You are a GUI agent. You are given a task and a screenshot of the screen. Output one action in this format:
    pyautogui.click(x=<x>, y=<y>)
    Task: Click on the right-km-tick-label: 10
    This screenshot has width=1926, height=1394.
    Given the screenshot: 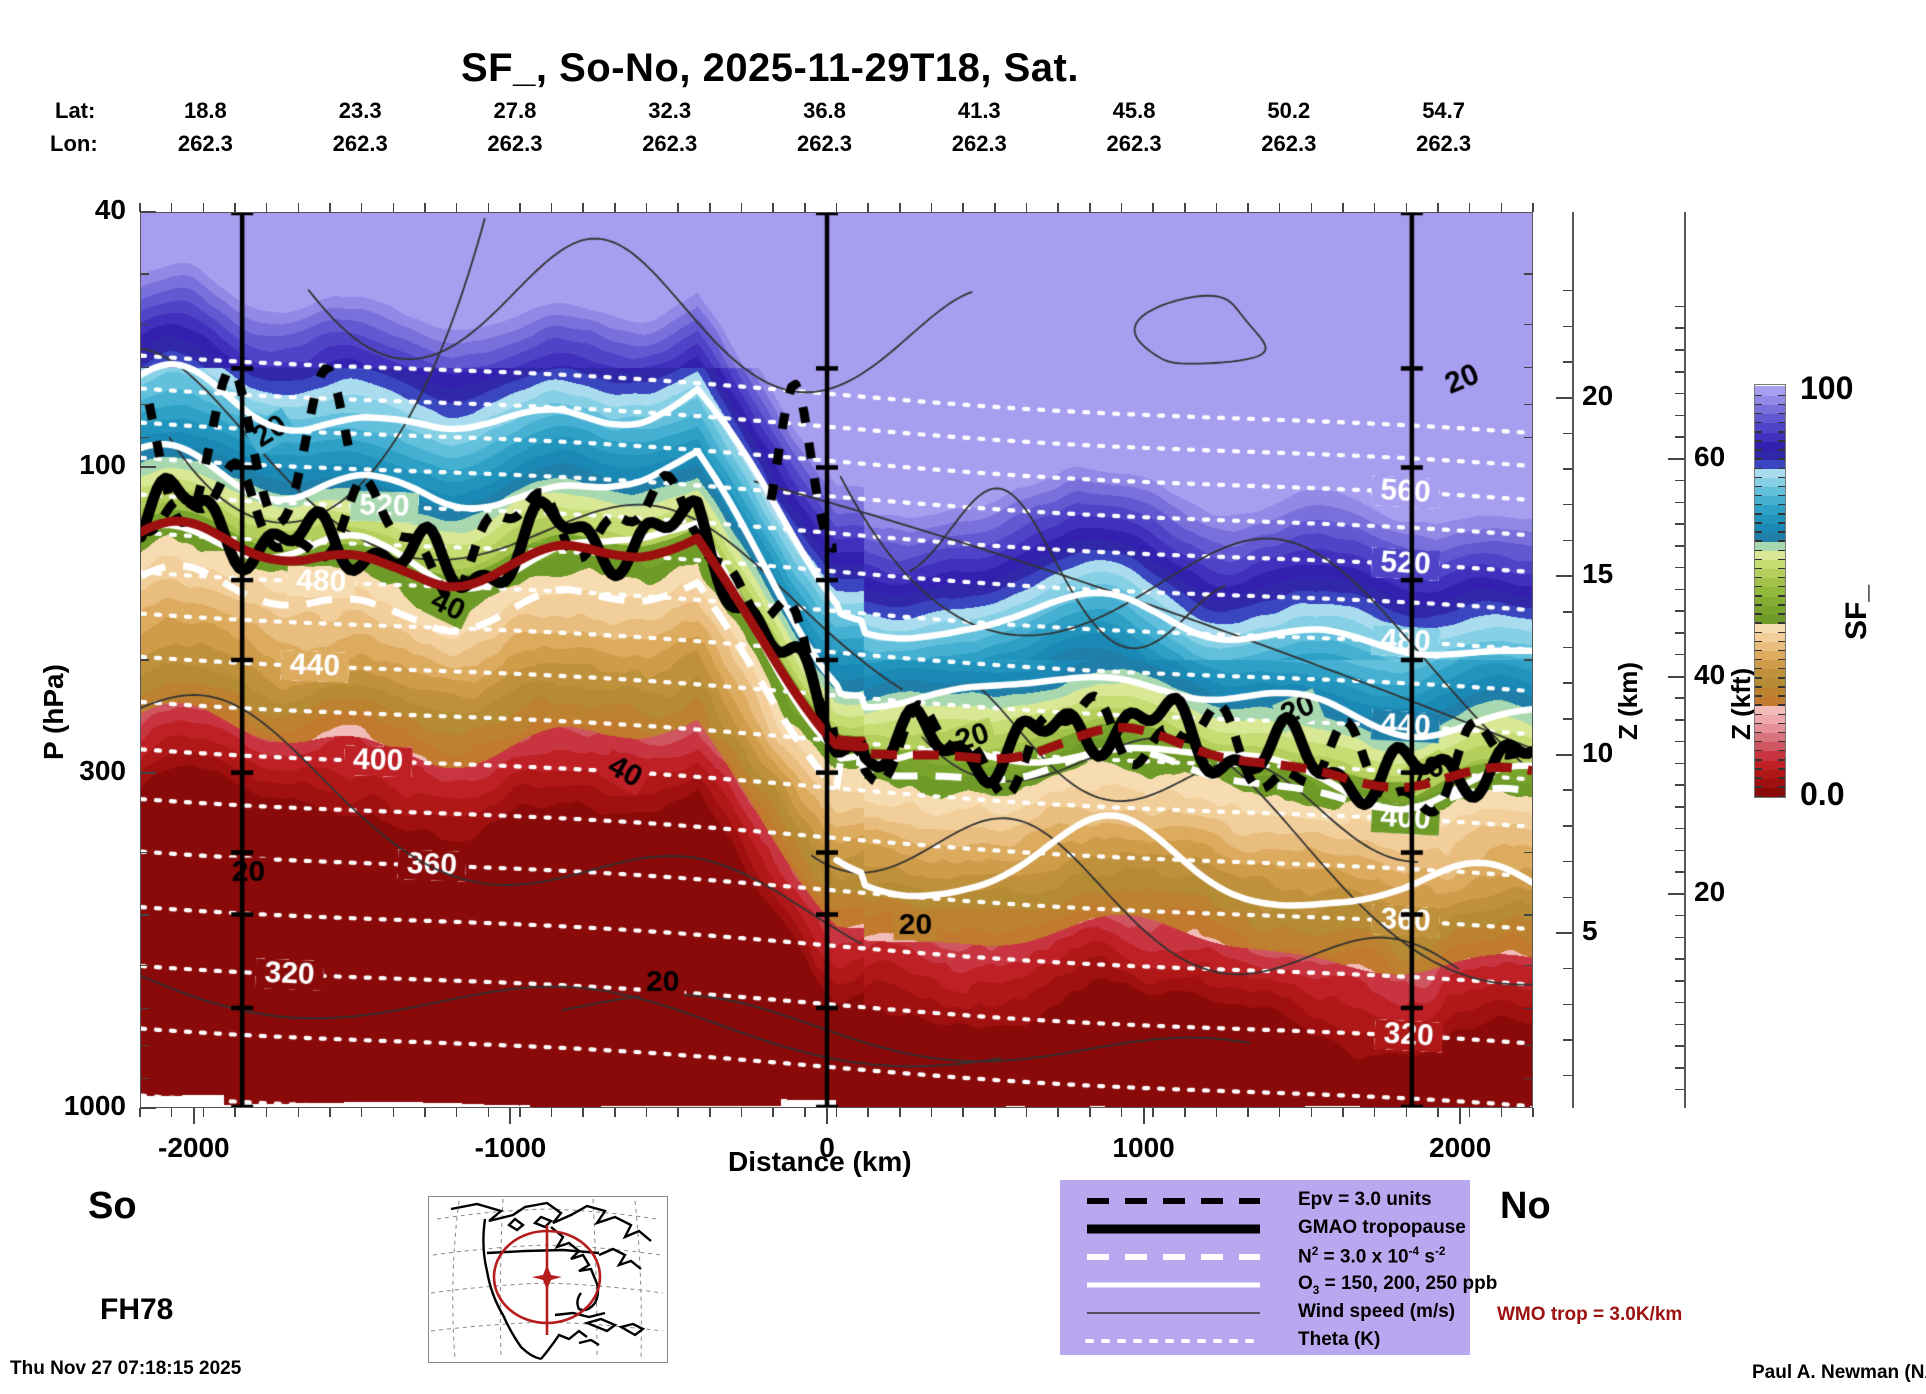 What is the action you would take?
    pyautogui.click(x=1598, y=752)
    